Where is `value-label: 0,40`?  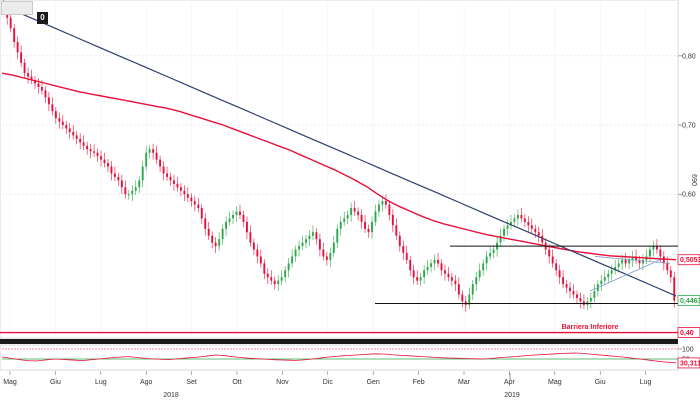 value-label: 0,40 is located at coordinates (688, 332).